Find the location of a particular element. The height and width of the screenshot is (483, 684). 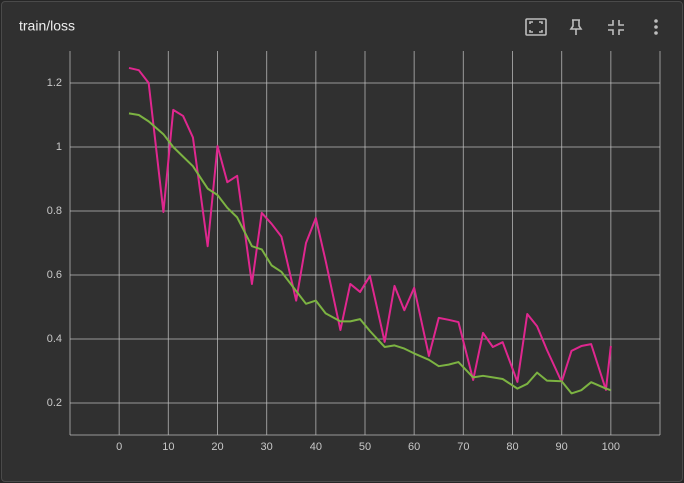

y-tick-label: 0.4 is located at coordinates (54, 339).